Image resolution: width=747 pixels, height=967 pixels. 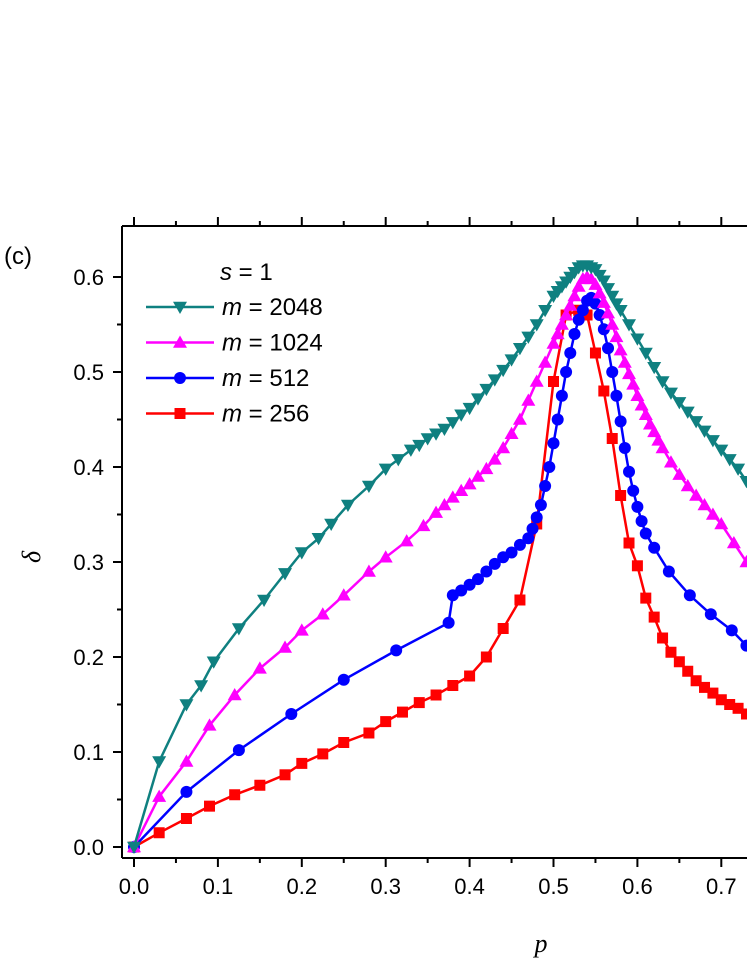 What do you see at coordinates (88, 277) in the screenshot?
I see `y-tick-label: 0.6` at bounding box center [88, 277].